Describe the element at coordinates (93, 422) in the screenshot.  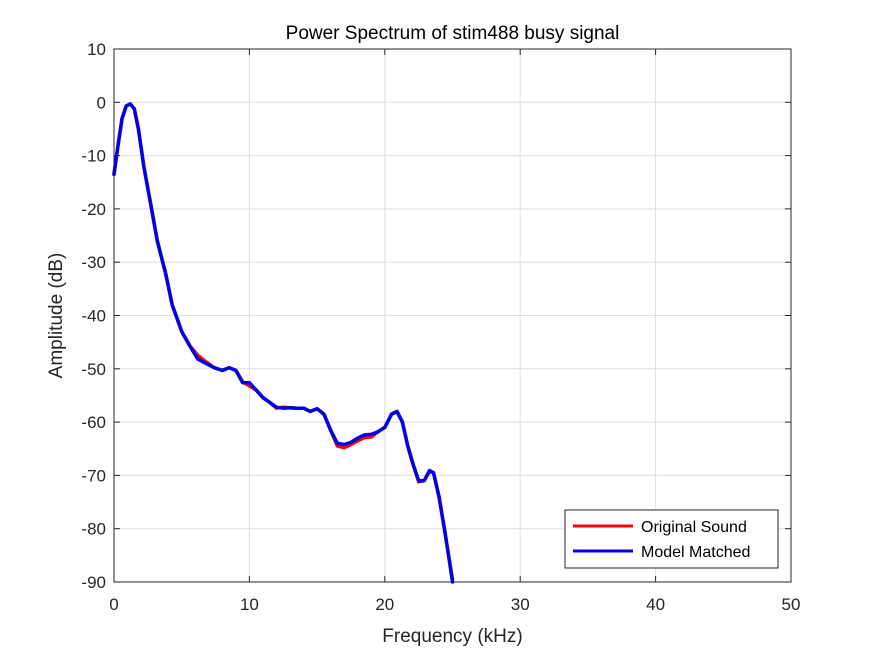
I see `y-tick-label: -60` at that location.